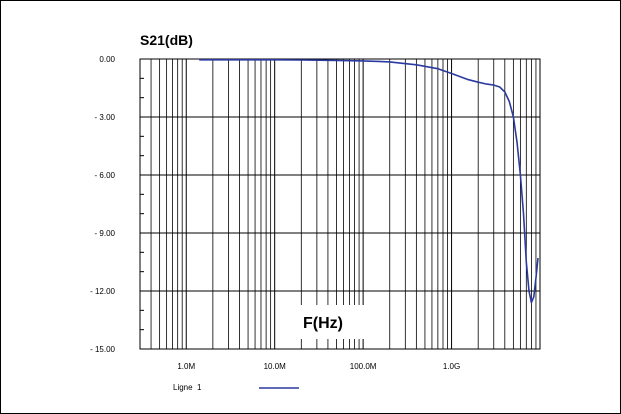  Describe the element at coordinates (102, 349) in the screenshot. I see `y-tick-label: - 15.00` at that location.